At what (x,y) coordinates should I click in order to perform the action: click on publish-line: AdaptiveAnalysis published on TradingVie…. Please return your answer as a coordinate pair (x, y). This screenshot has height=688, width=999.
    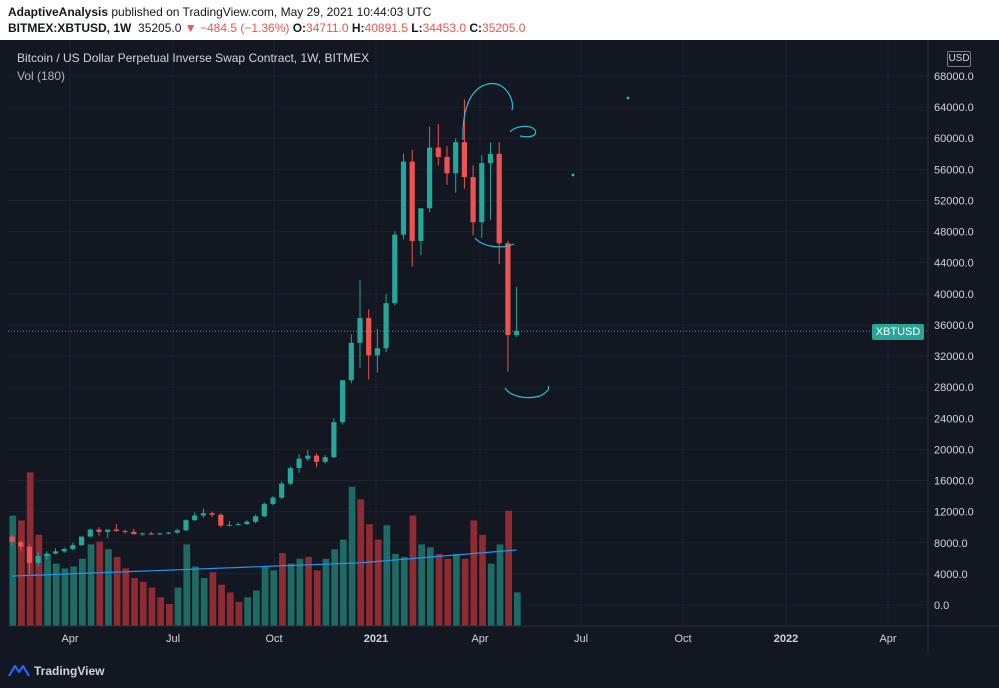
    Looking at the image, I should click on (219, 12).